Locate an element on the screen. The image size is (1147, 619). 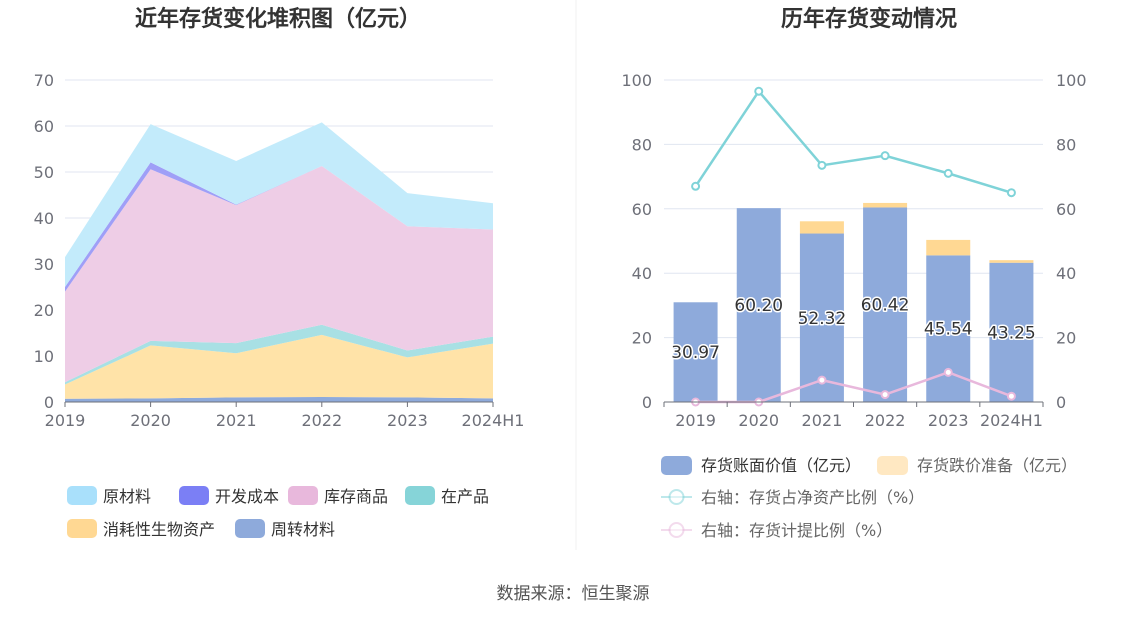
line-inventory-to-net-assets is located at coordinates (853, 141).